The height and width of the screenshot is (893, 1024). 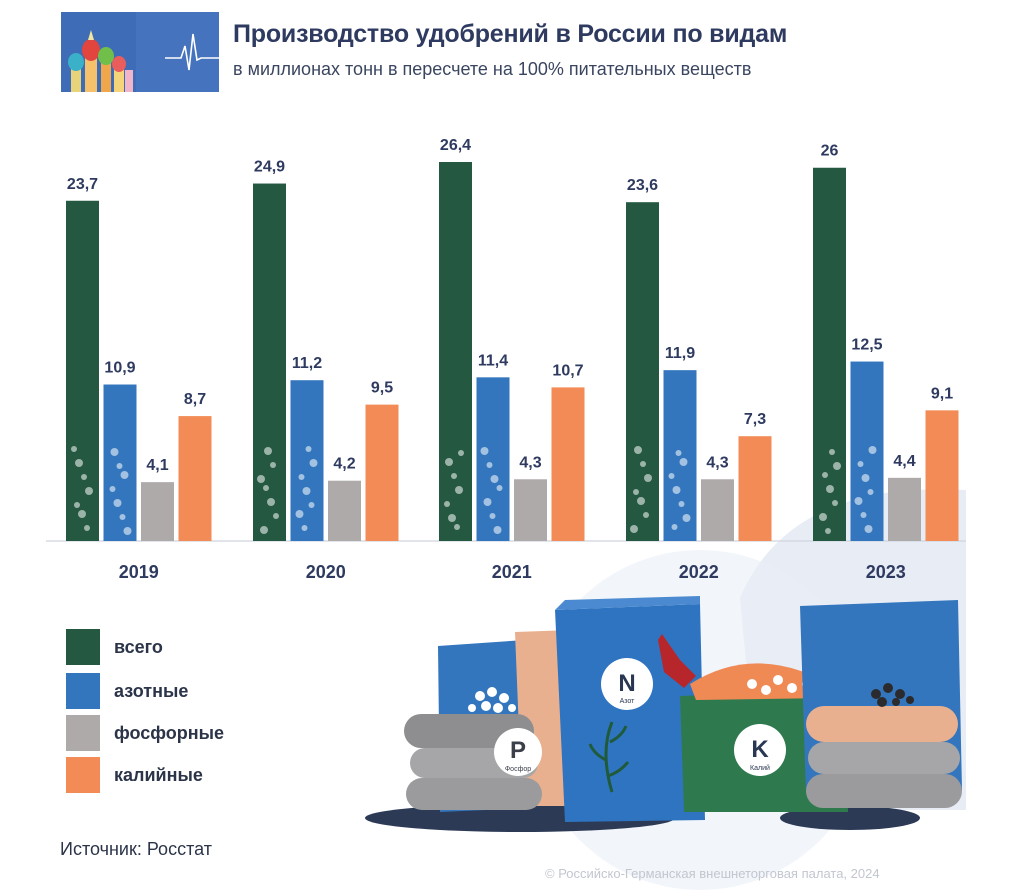 I want to click on x-tick-label-2019: 2019, so click(x=139, y=572).